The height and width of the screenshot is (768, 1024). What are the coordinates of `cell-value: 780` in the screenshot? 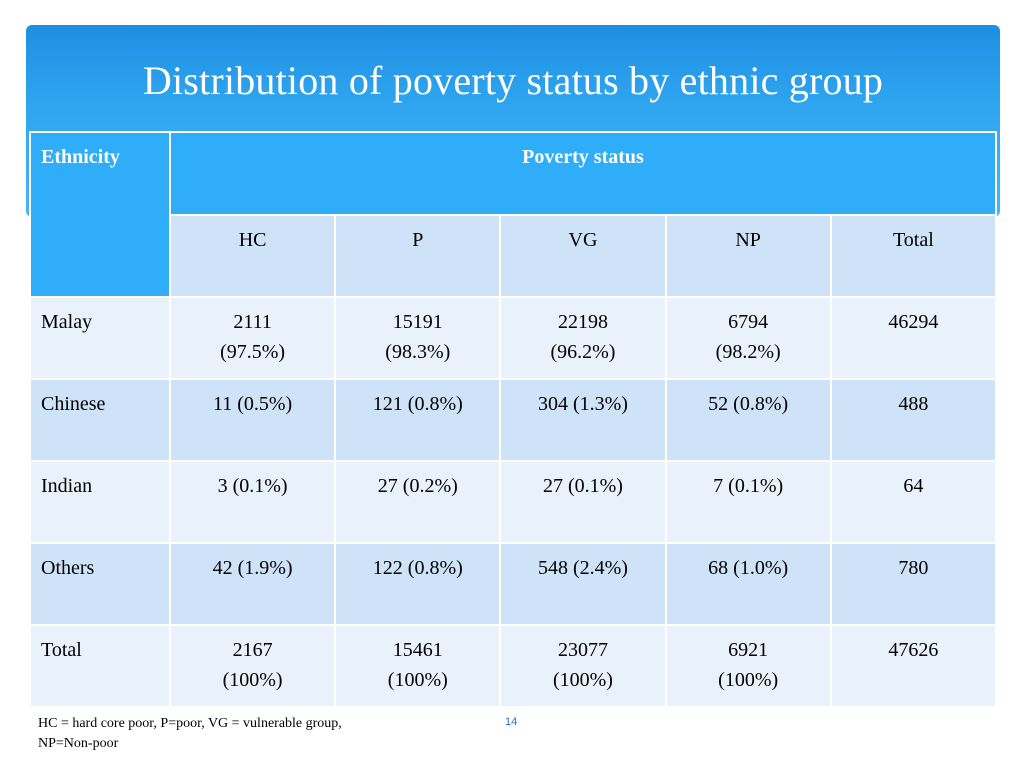 It's located at (913, 568).